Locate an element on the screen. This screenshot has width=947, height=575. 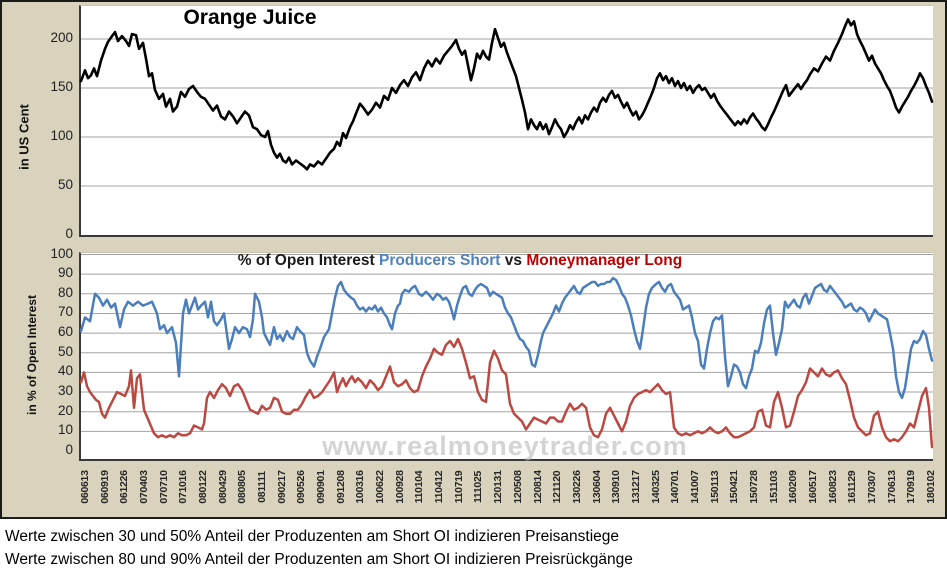
y-tick-label: 80 is located at coordinates (65, 292).